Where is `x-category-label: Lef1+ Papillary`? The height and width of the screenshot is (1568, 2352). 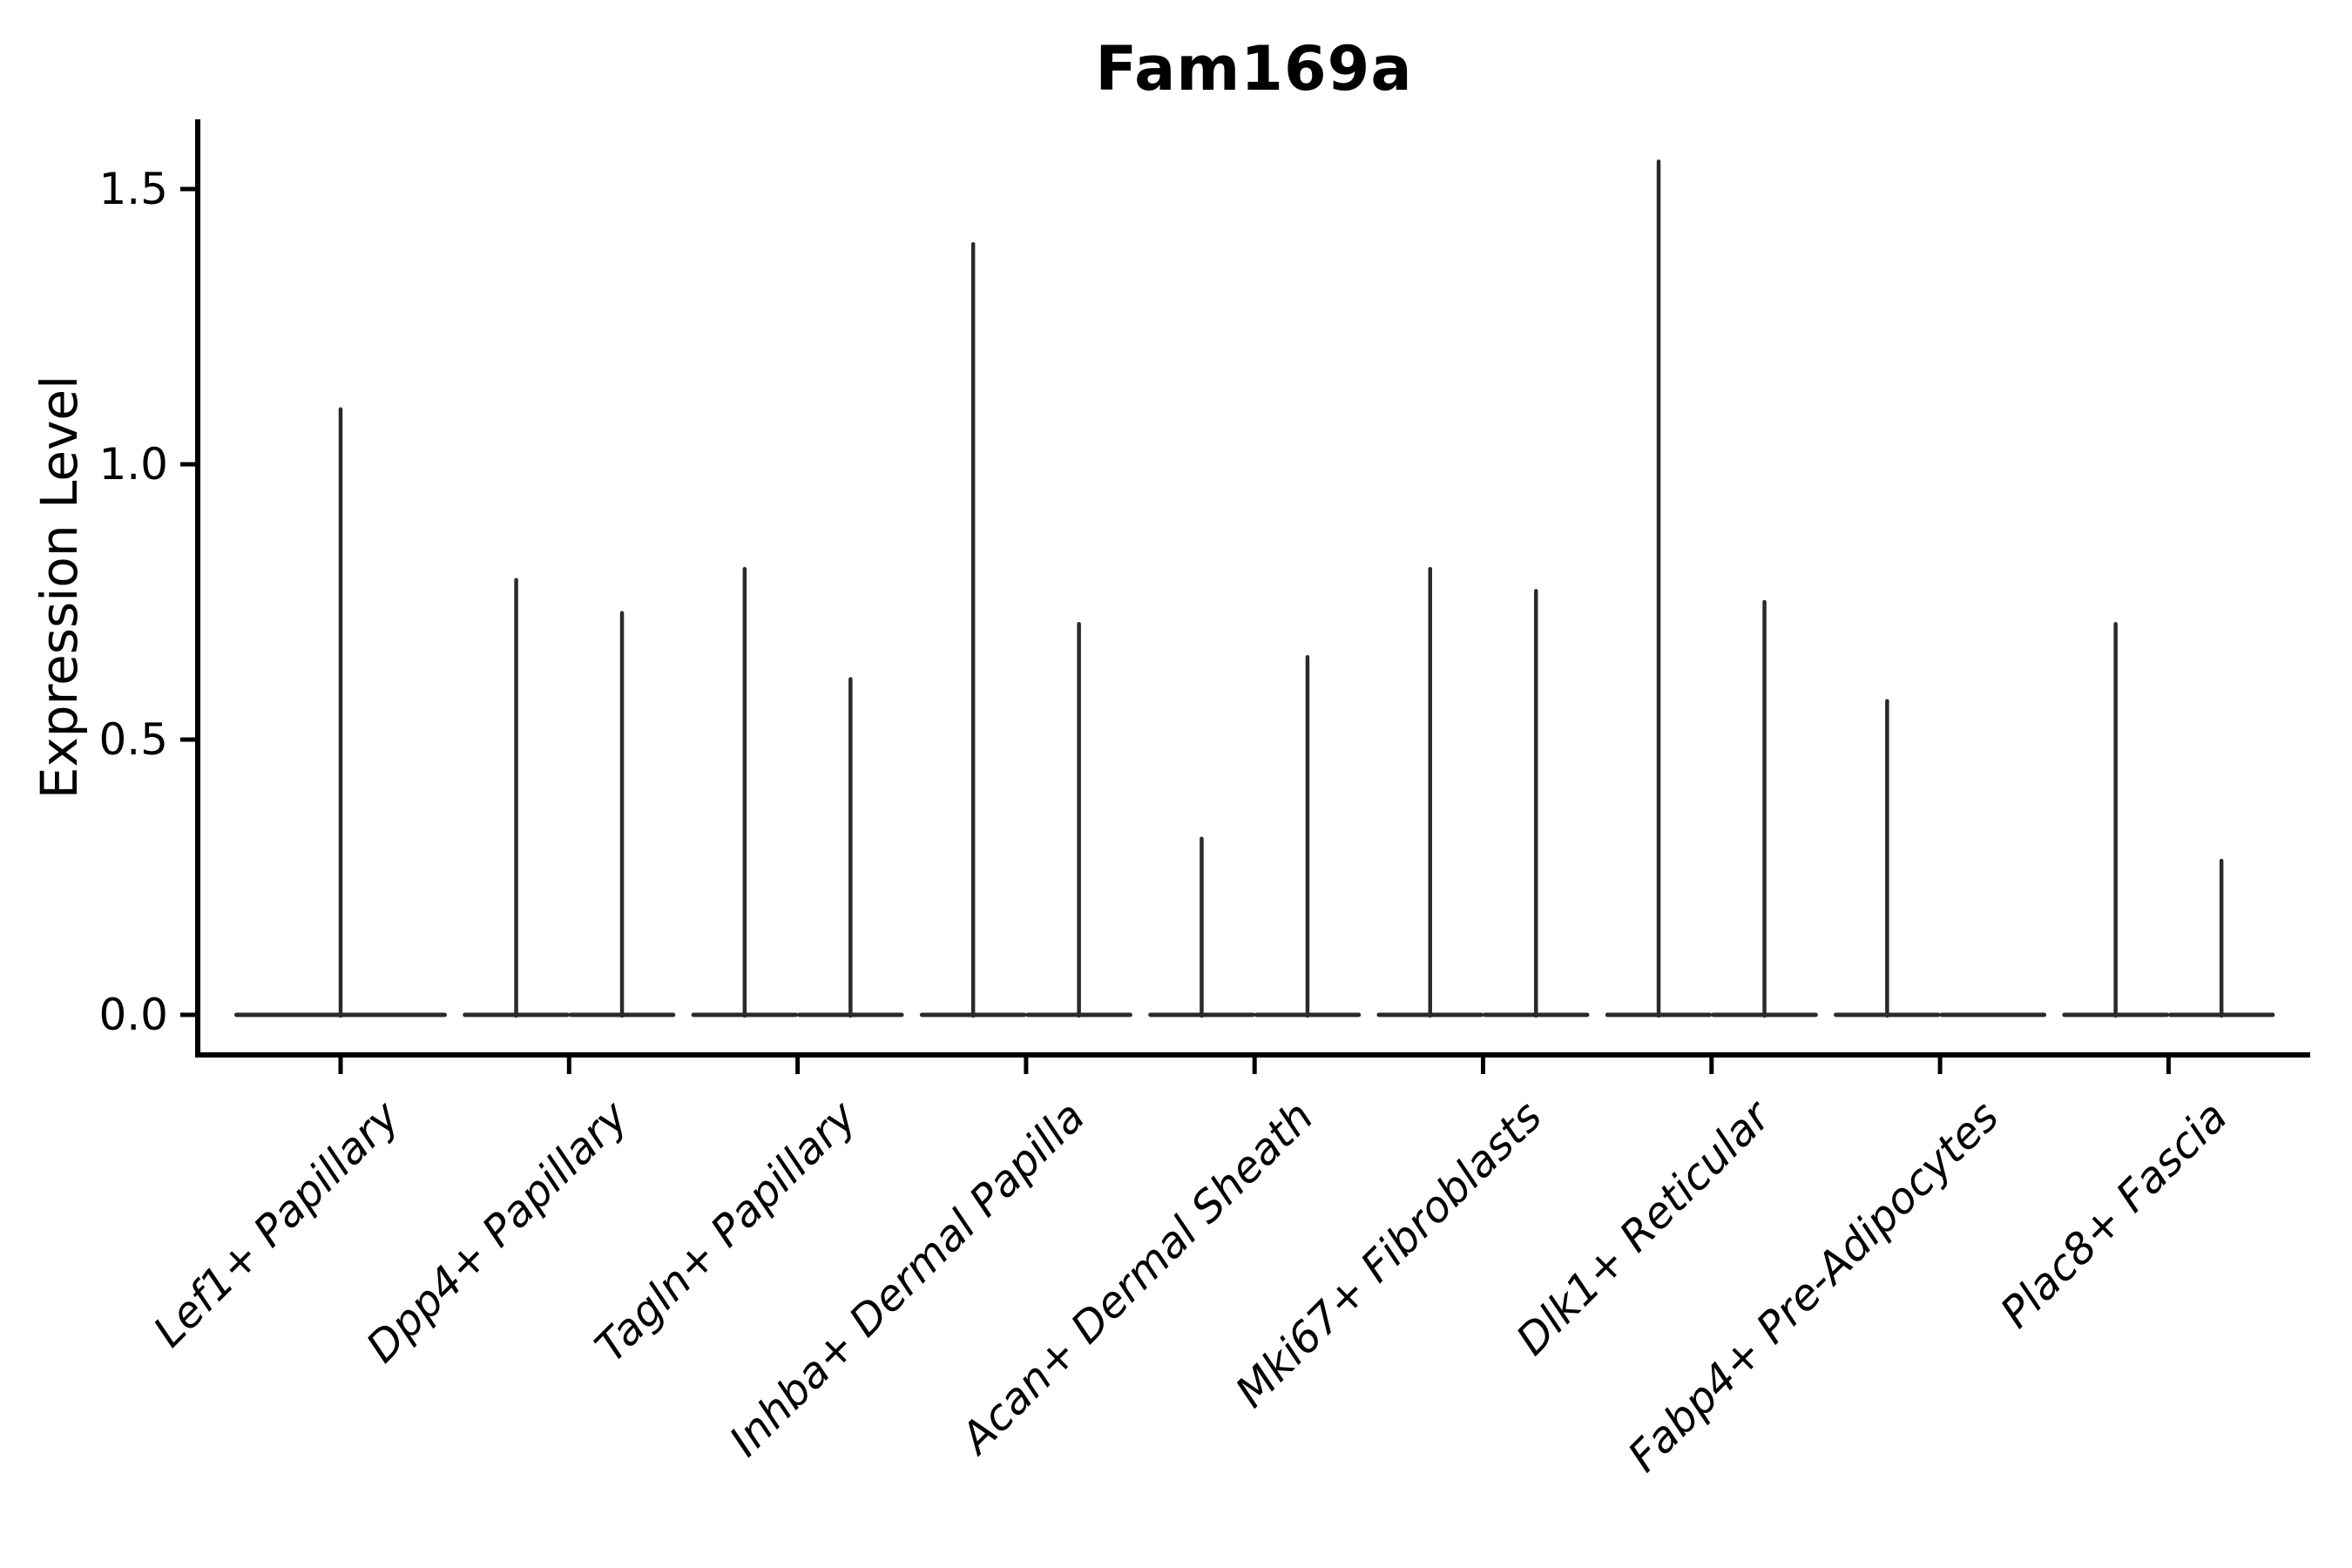 x-category-label: Lef1+ Papillary is located at coordinates (276, 1223).